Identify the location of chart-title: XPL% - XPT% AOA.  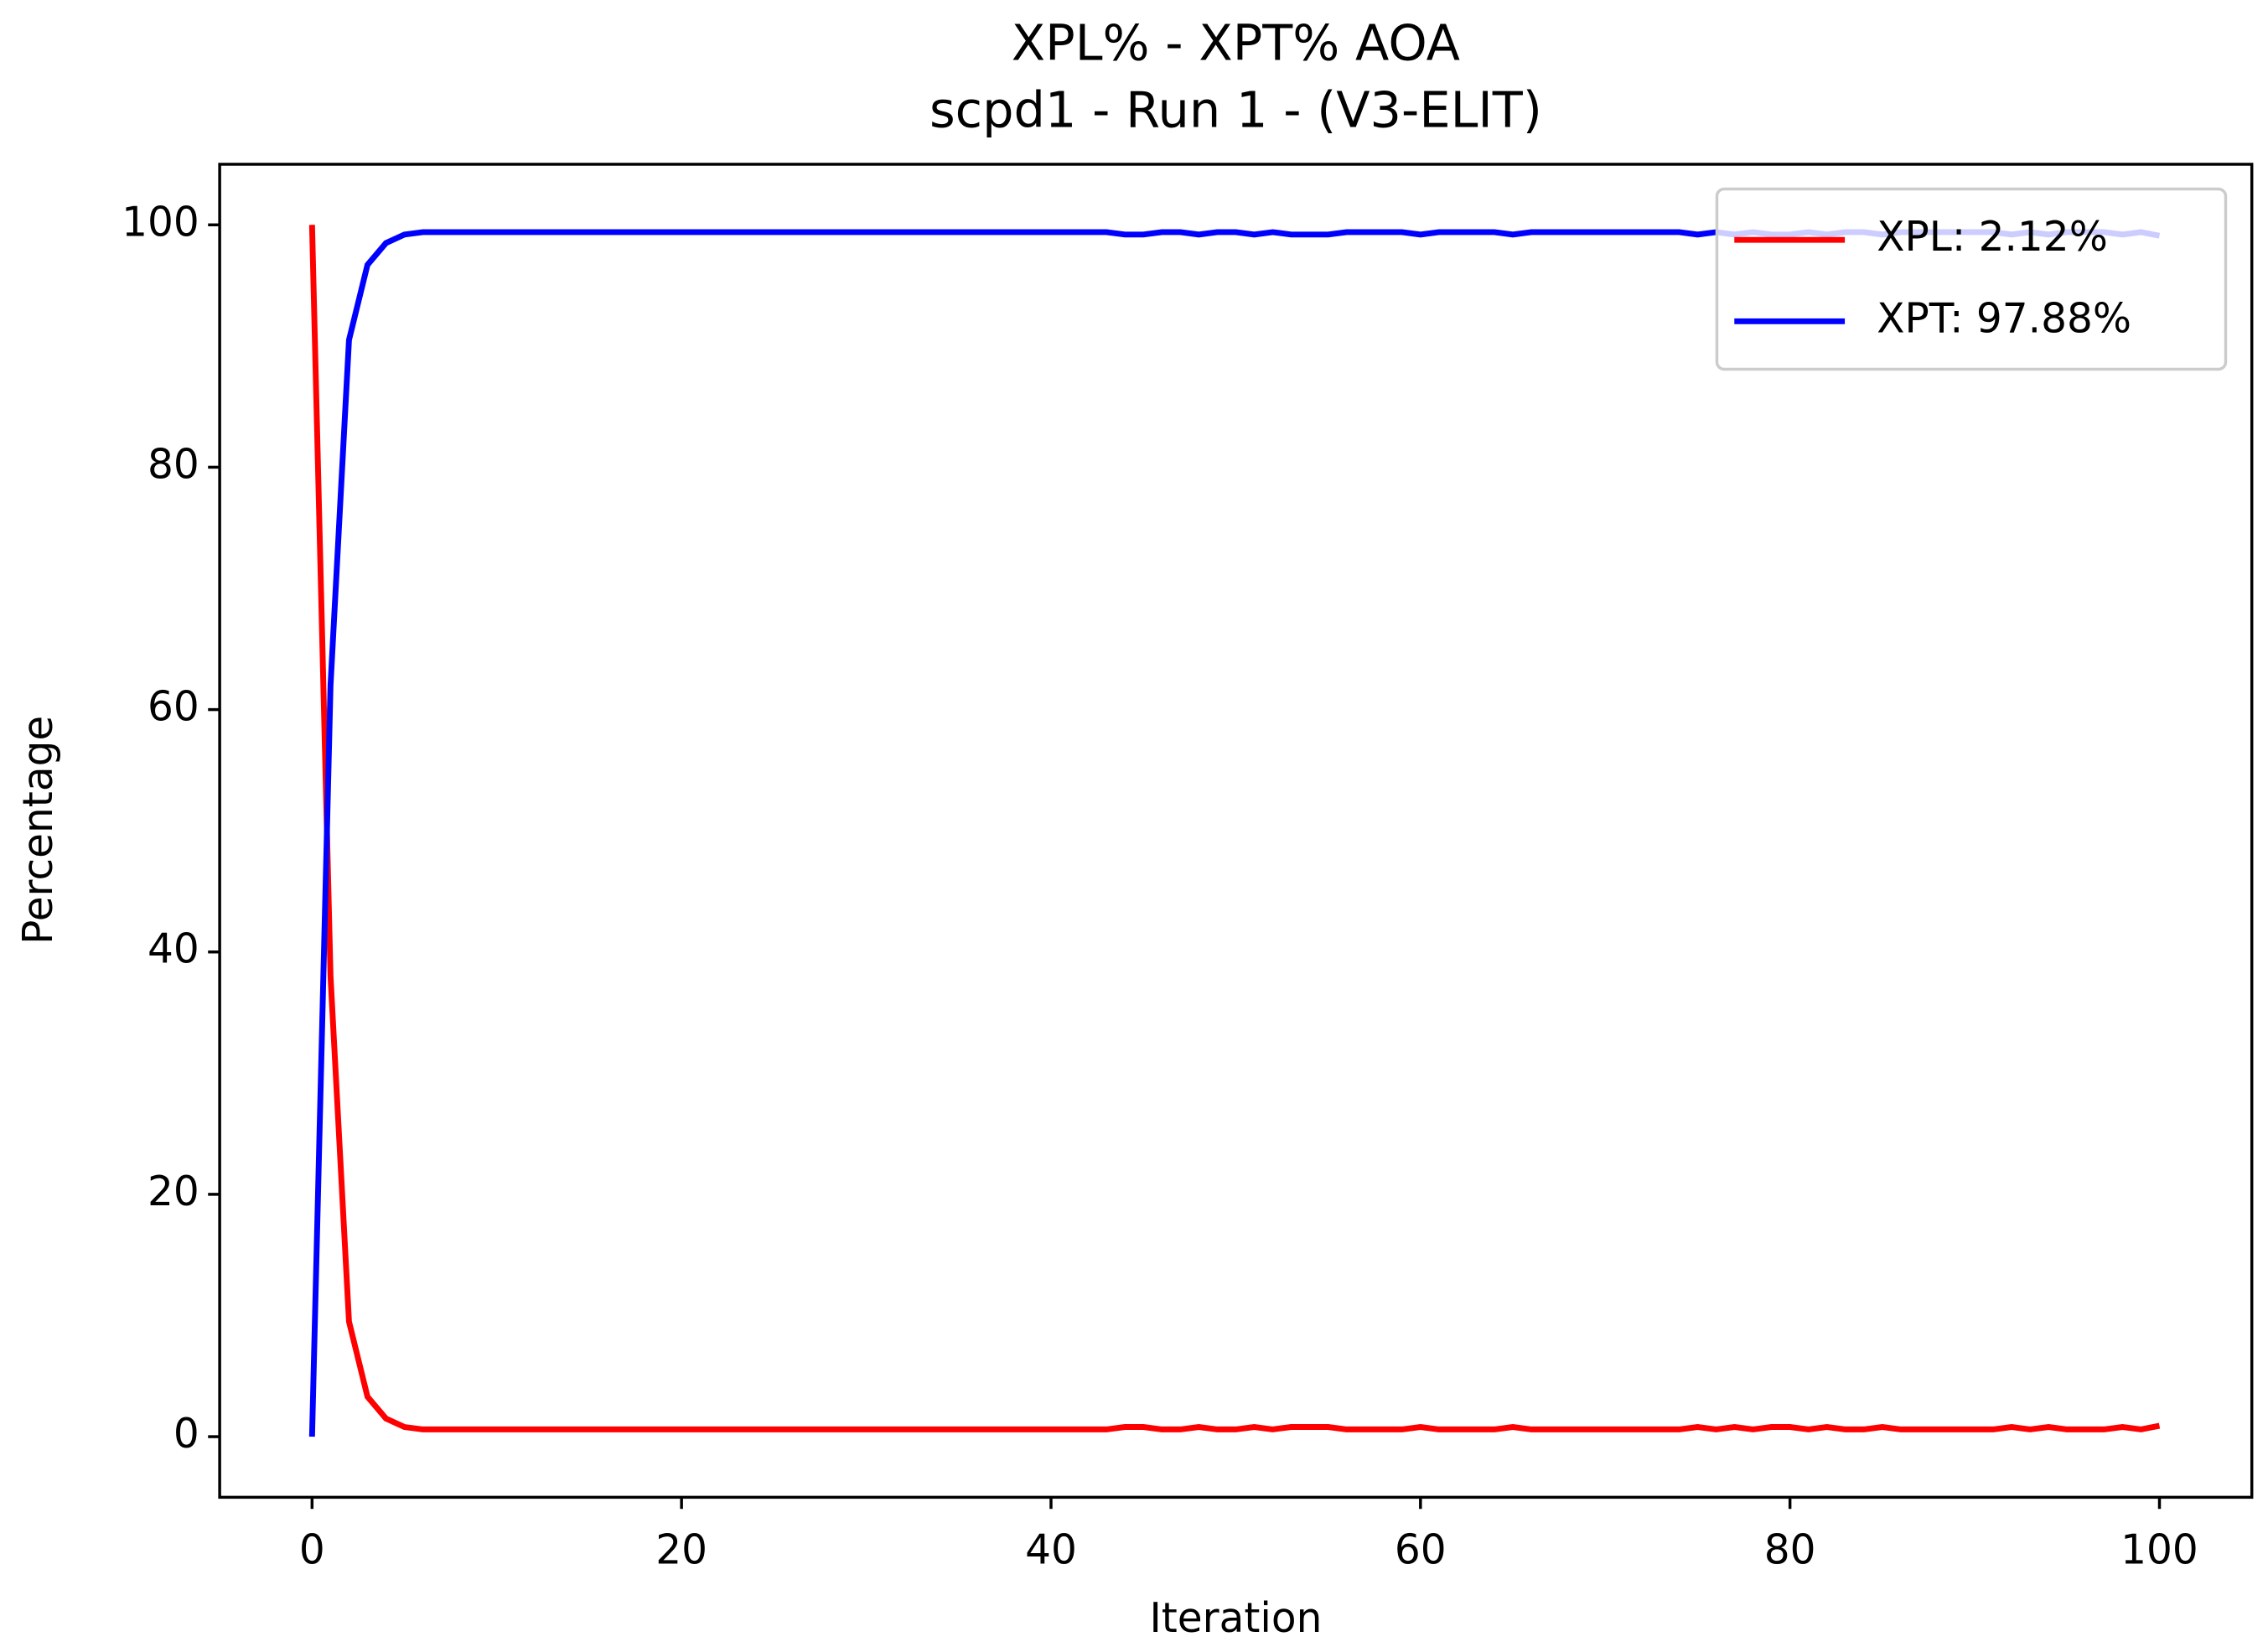
(1236, 43).